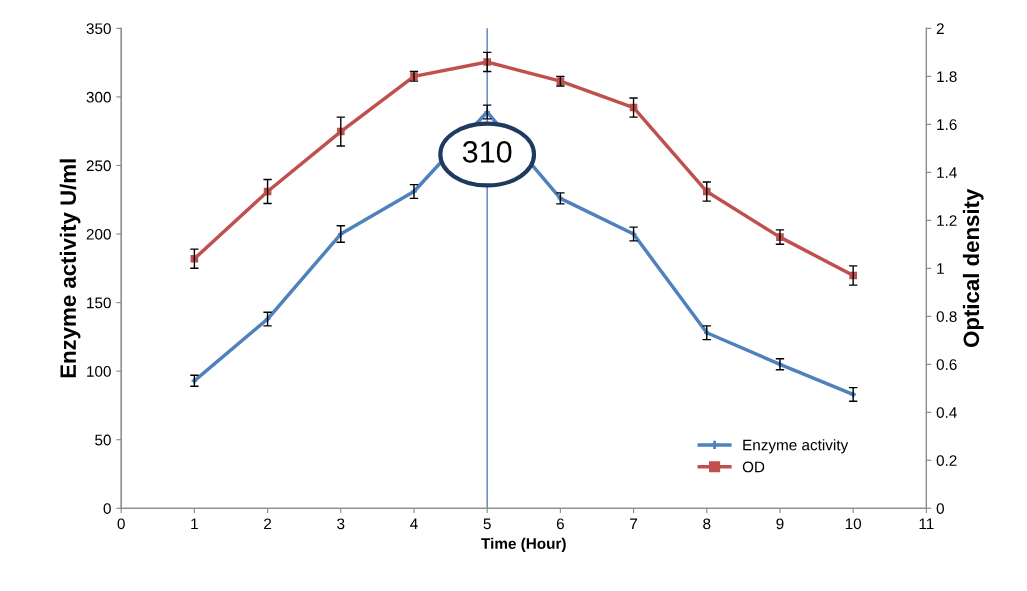 The height and width of the screenshot is (591, 1027). Describe the element at coordinates (947, 125) in the screenshot. I see `y2-tick-label: 1.6` at that location.